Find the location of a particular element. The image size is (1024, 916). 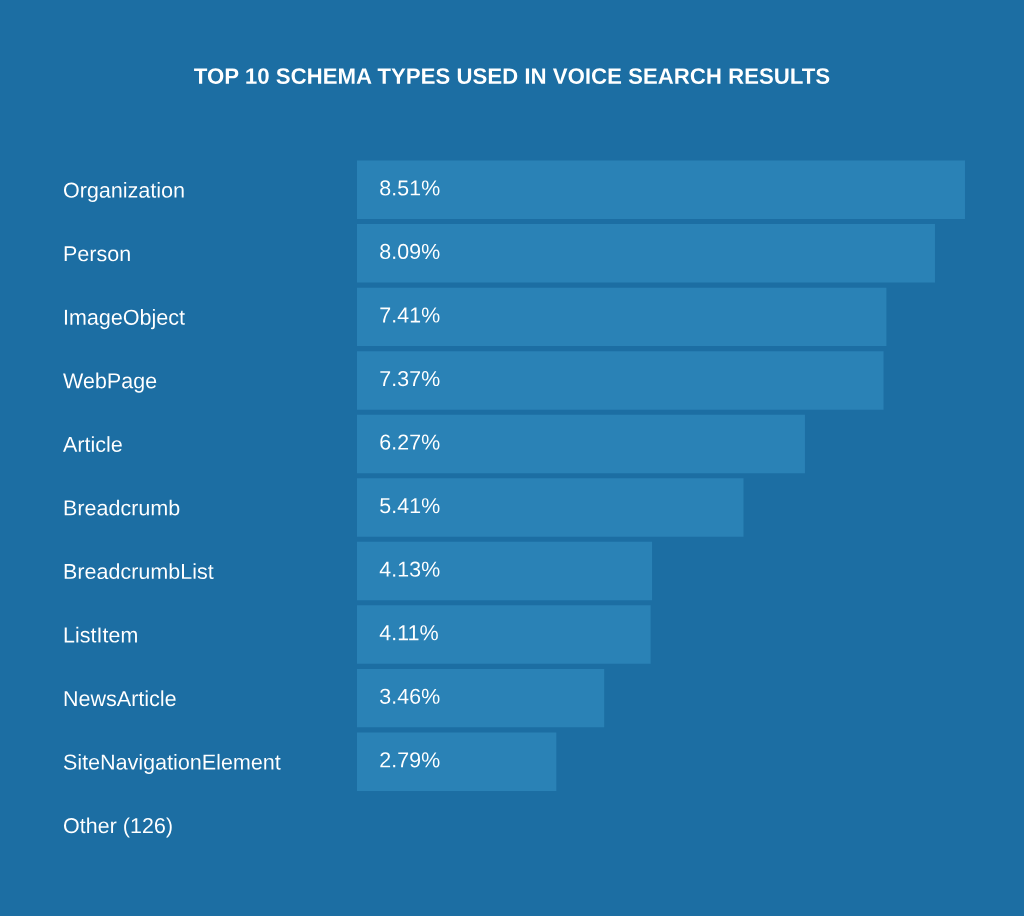

y-tick-label: ListItem is located at coordinates (100, 634).